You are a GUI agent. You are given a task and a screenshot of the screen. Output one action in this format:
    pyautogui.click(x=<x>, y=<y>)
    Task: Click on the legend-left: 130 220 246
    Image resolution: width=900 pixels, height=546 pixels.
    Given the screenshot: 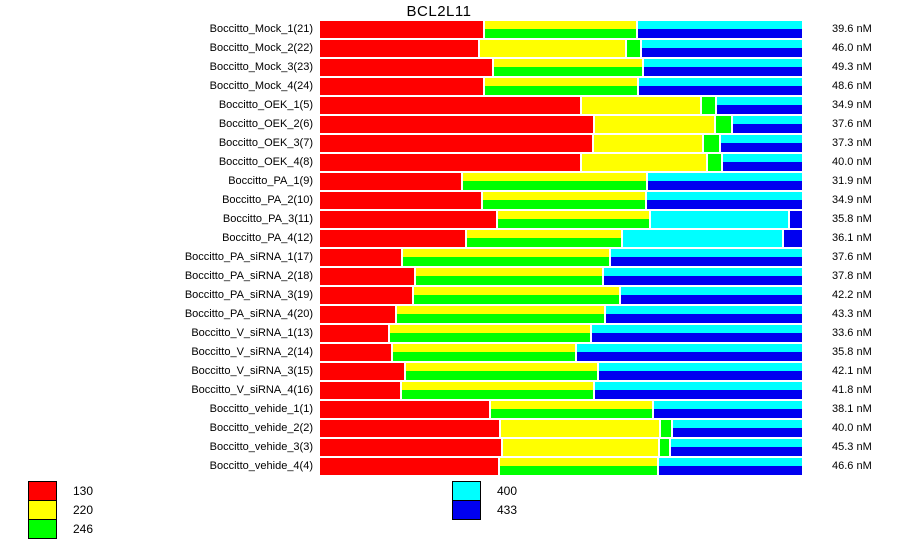 What is the action you would take?
    pyautogui.click(x=60, y=510)
    